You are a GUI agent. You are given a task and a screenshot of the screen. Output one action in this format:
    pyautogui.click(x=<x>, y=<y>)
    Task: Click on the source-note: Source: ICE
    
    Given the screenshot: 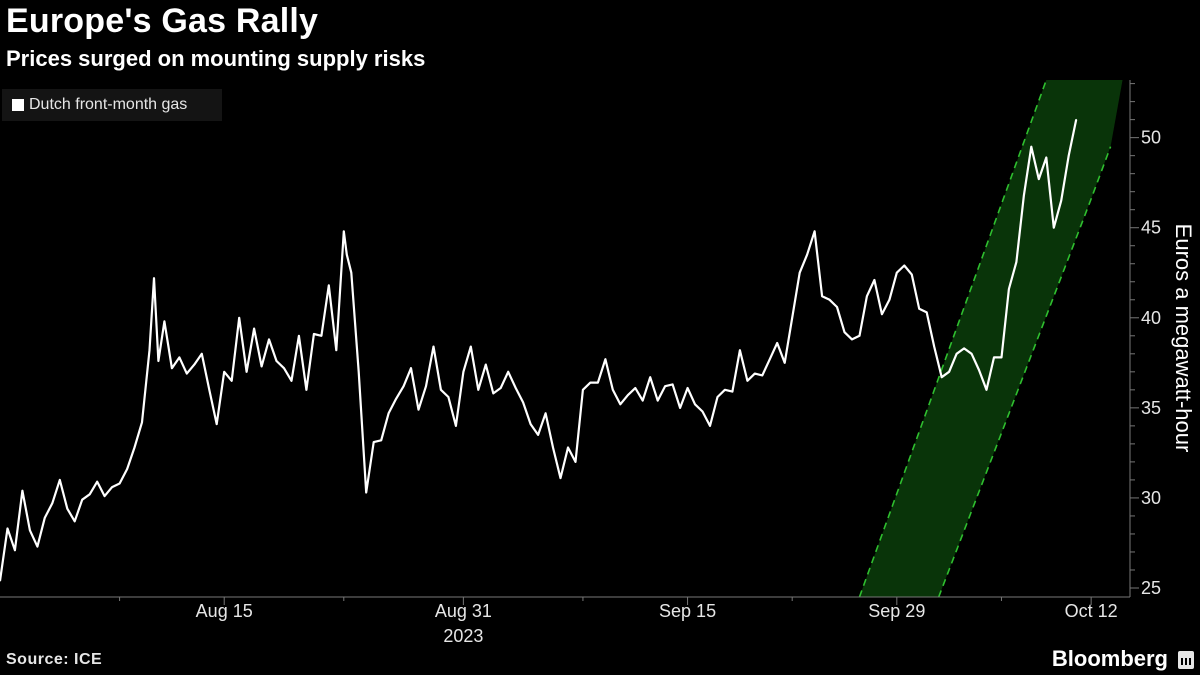 What is the action you would take?
    pyautogui.click(x=54, y=659)
    